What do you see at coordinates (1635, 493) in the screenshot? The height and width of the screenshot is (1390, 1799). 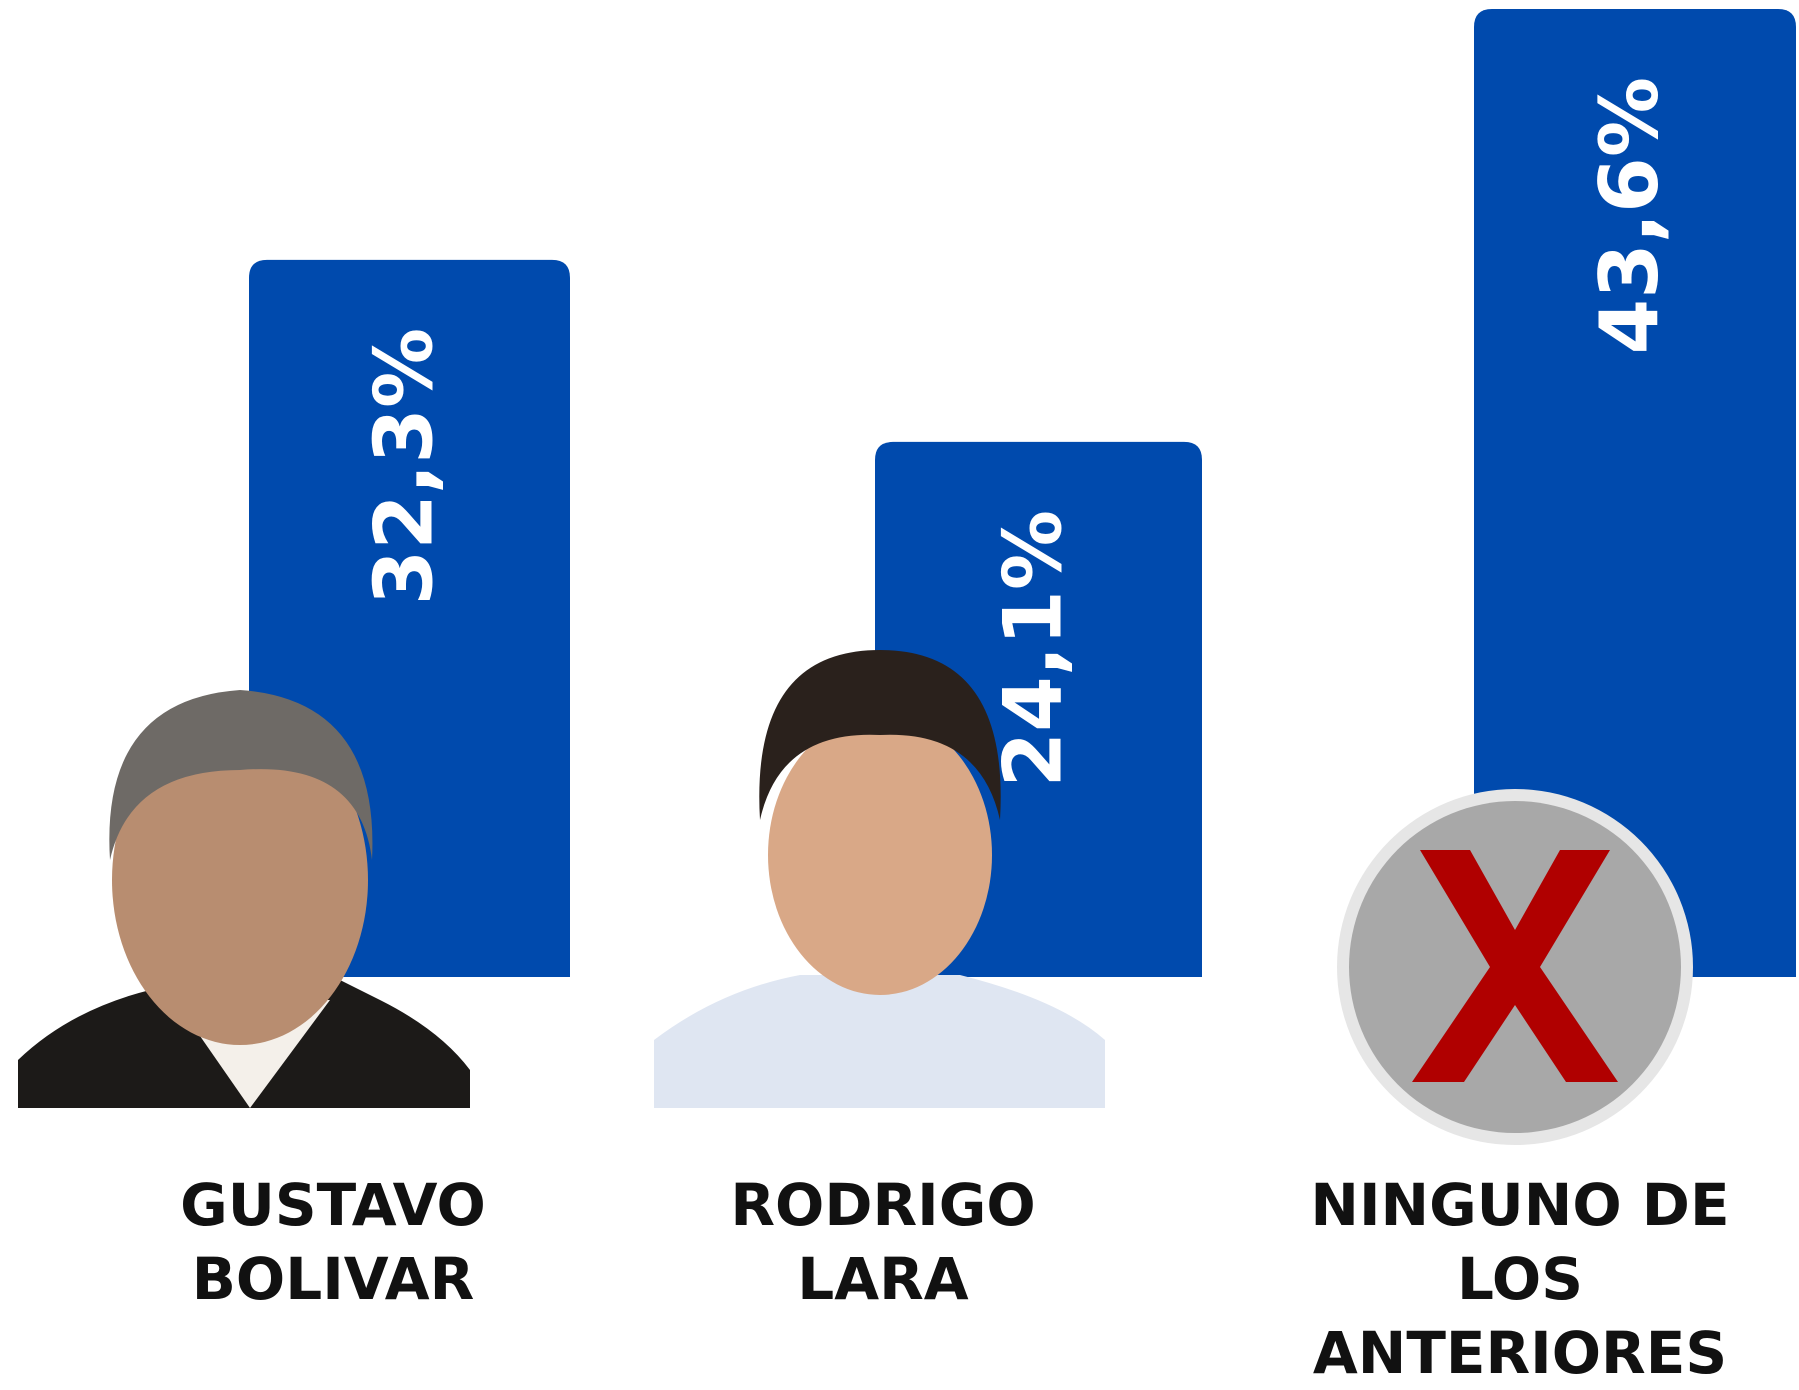 I see `bar` at bounding box center [1635, 493].